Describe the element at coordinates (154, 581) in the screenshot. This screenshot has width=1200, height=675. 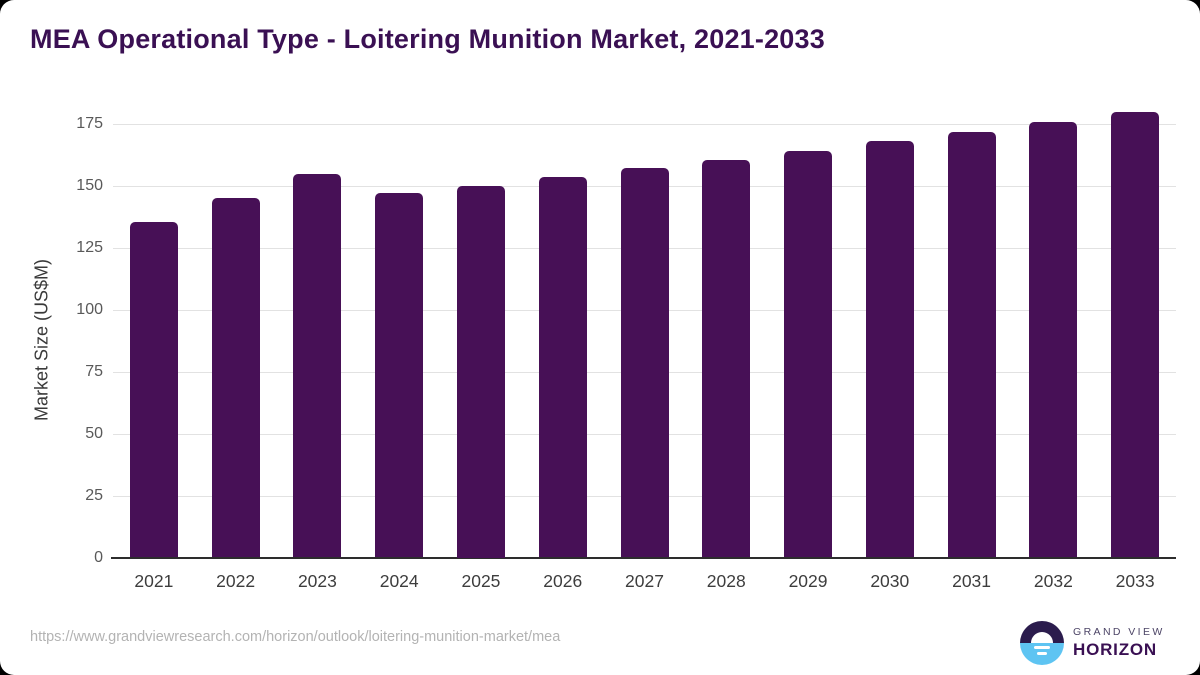
I see `x-tick-label: 2021` at that location.